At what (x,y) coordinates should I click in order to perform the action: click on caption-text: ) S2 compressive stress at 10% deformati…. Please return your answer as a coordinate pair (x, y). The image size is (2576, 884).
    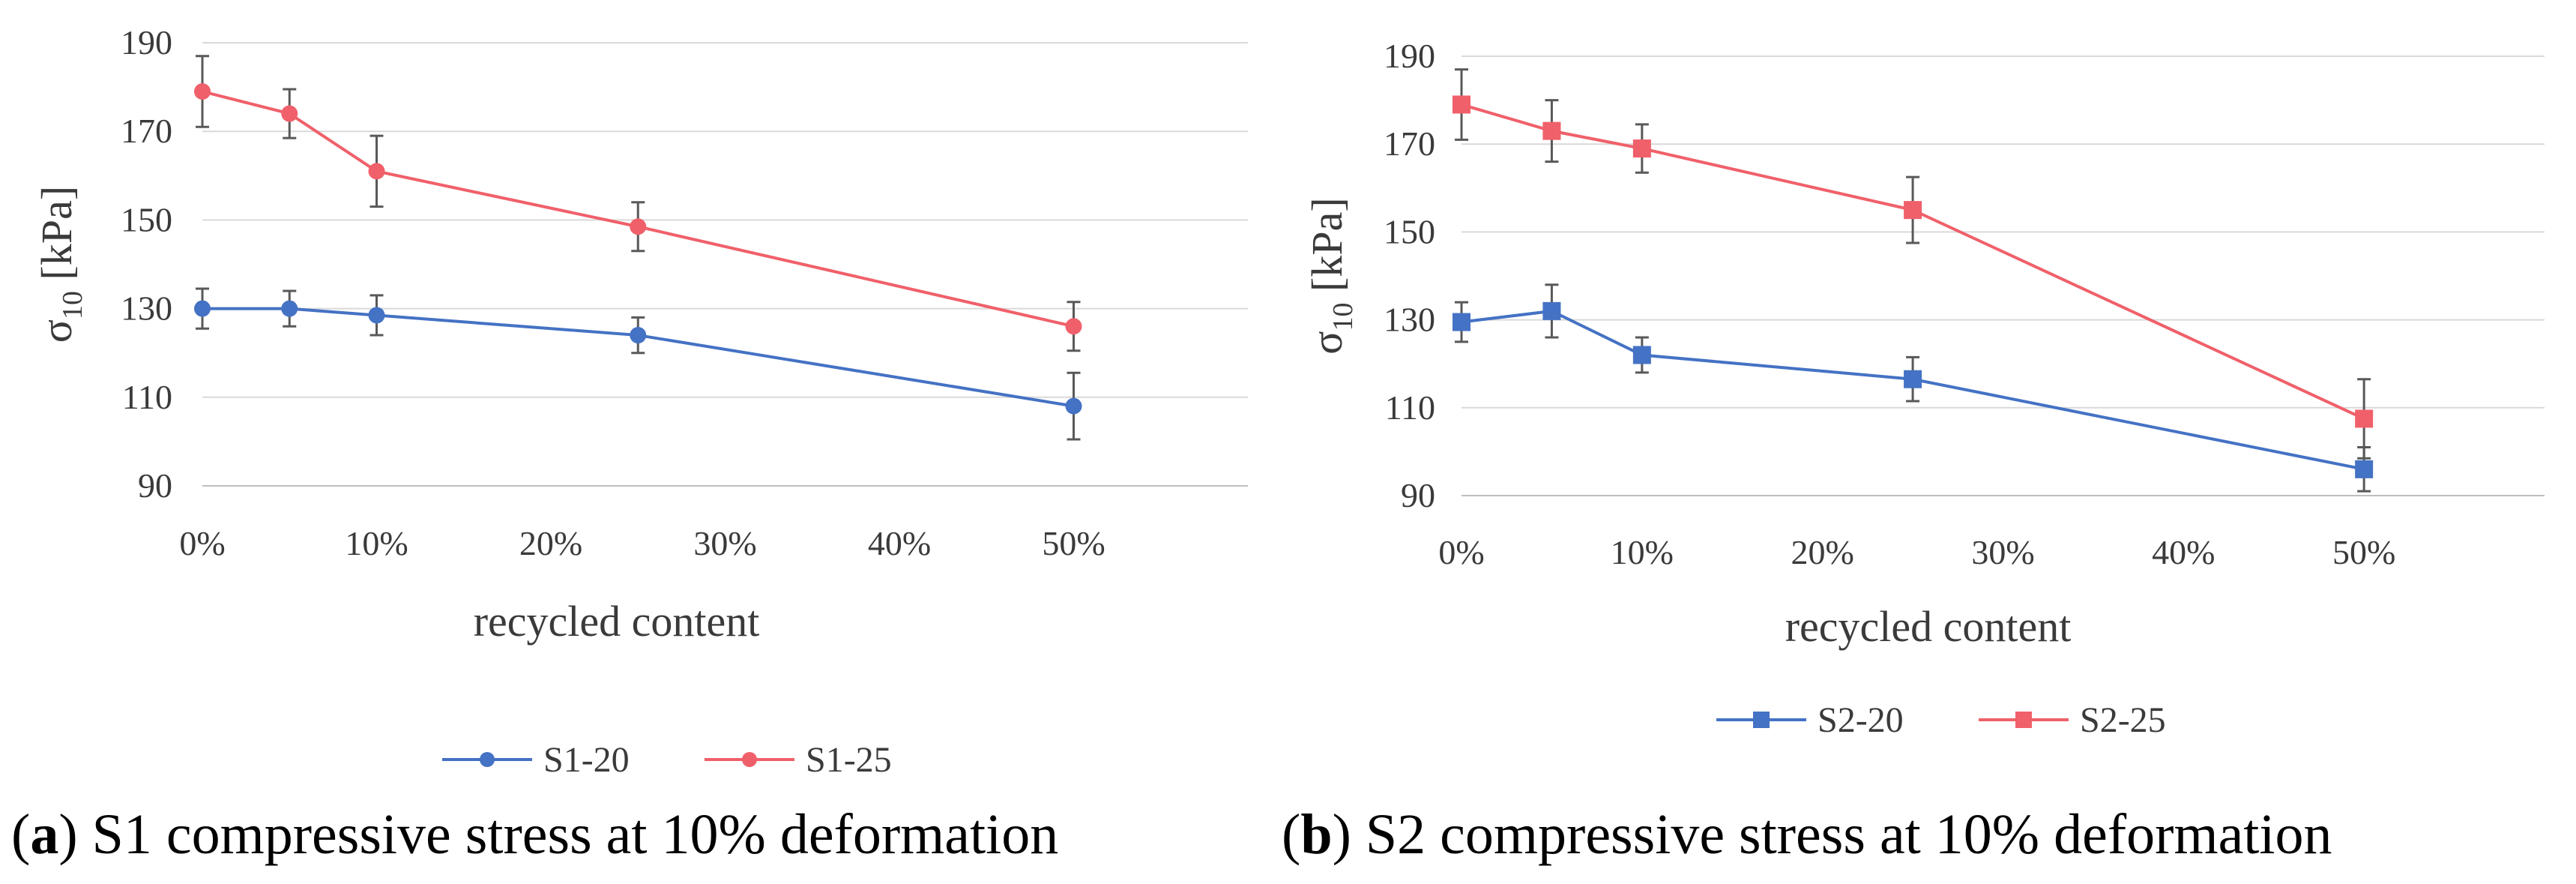
    Looking at the image, I should click on (1833, 834).